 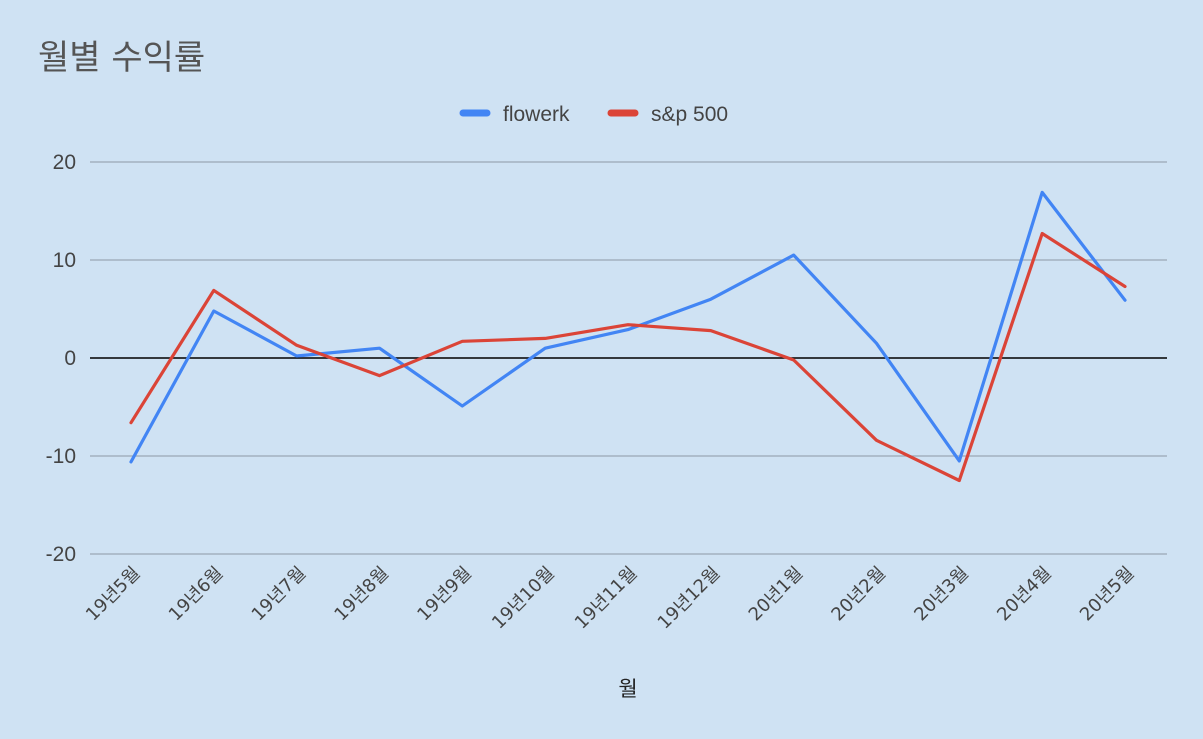 I want to click on y-tick-label: -20, so click(x=61, y=554).